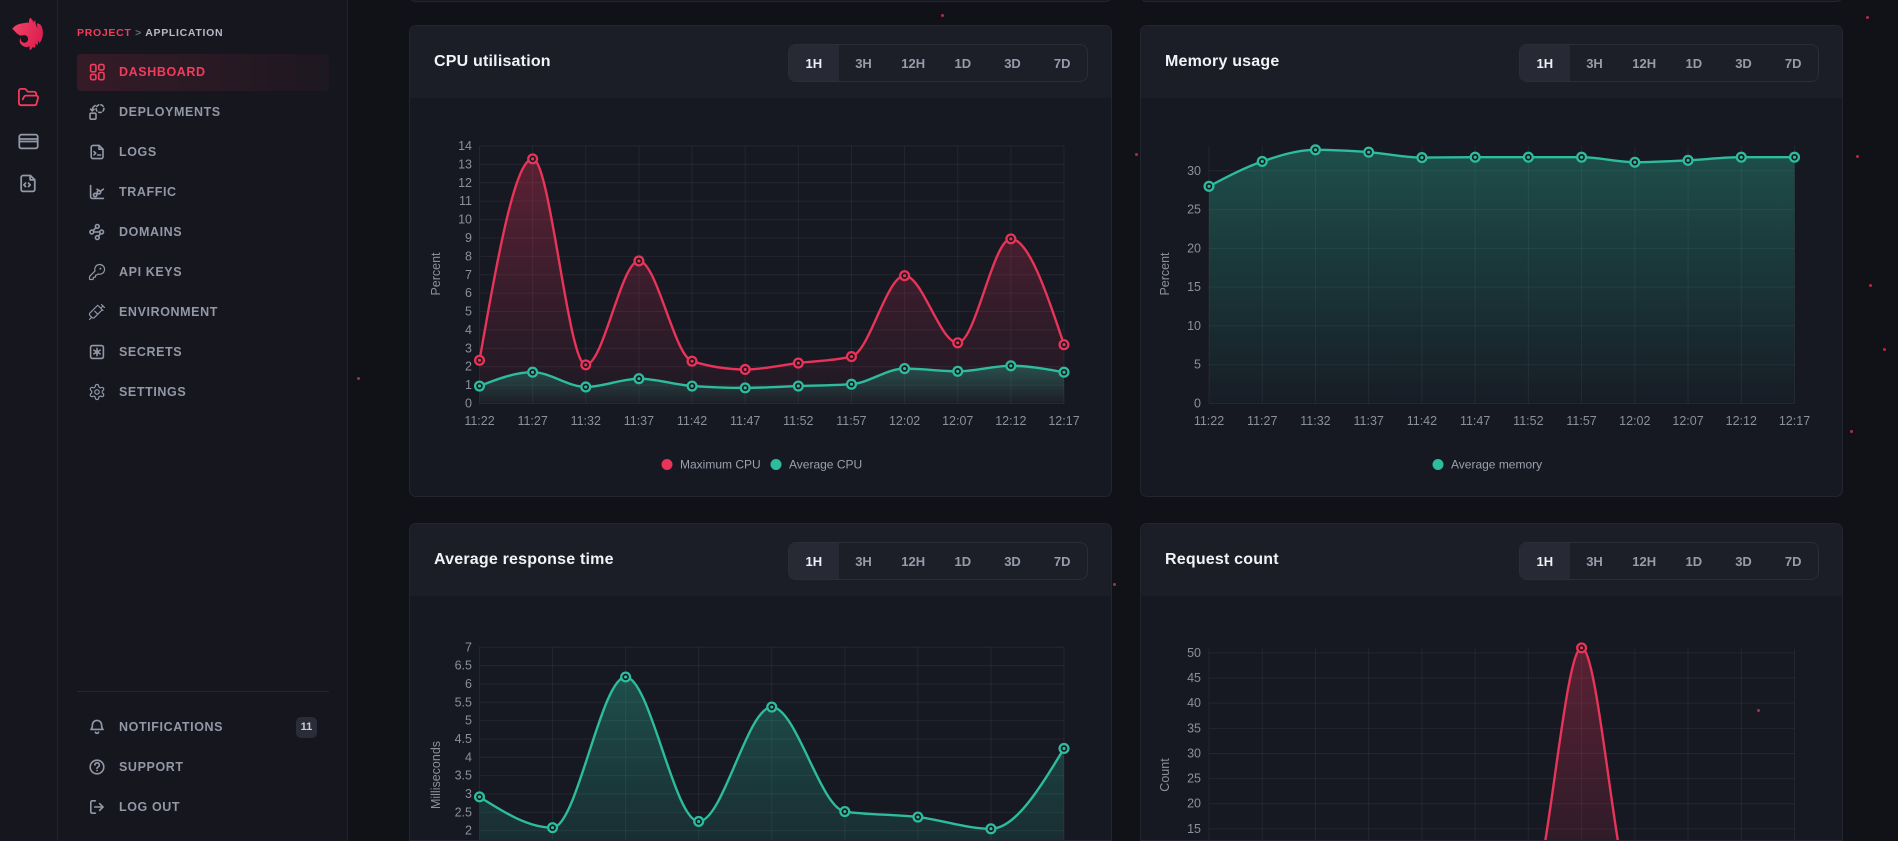  What do you see at coordinates (1194, 703) in the screenshot?
I see `svg-text: 40` at bounding box center [1194, 703].